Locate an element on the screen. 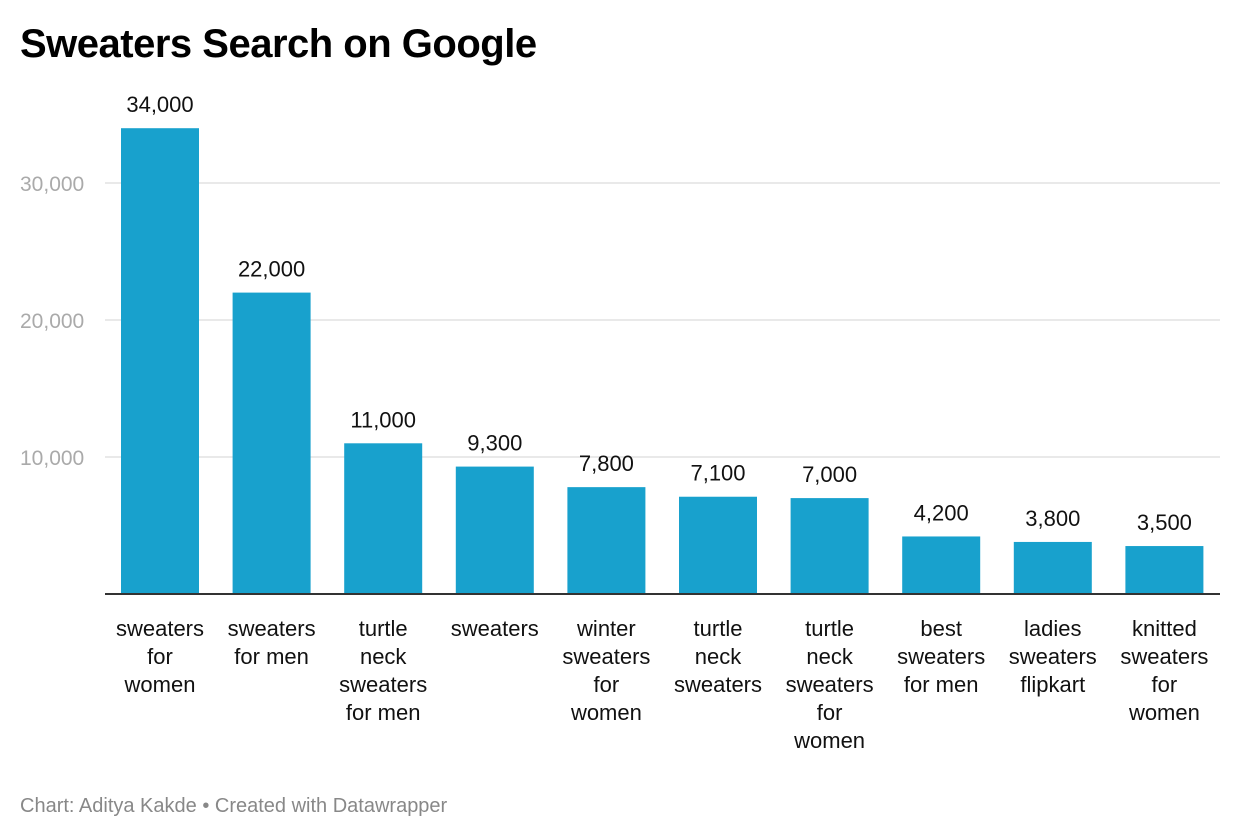 The height and width of the screenshot is (840, 1240). data-label: 22,000 is located at coordinates (271, 269).